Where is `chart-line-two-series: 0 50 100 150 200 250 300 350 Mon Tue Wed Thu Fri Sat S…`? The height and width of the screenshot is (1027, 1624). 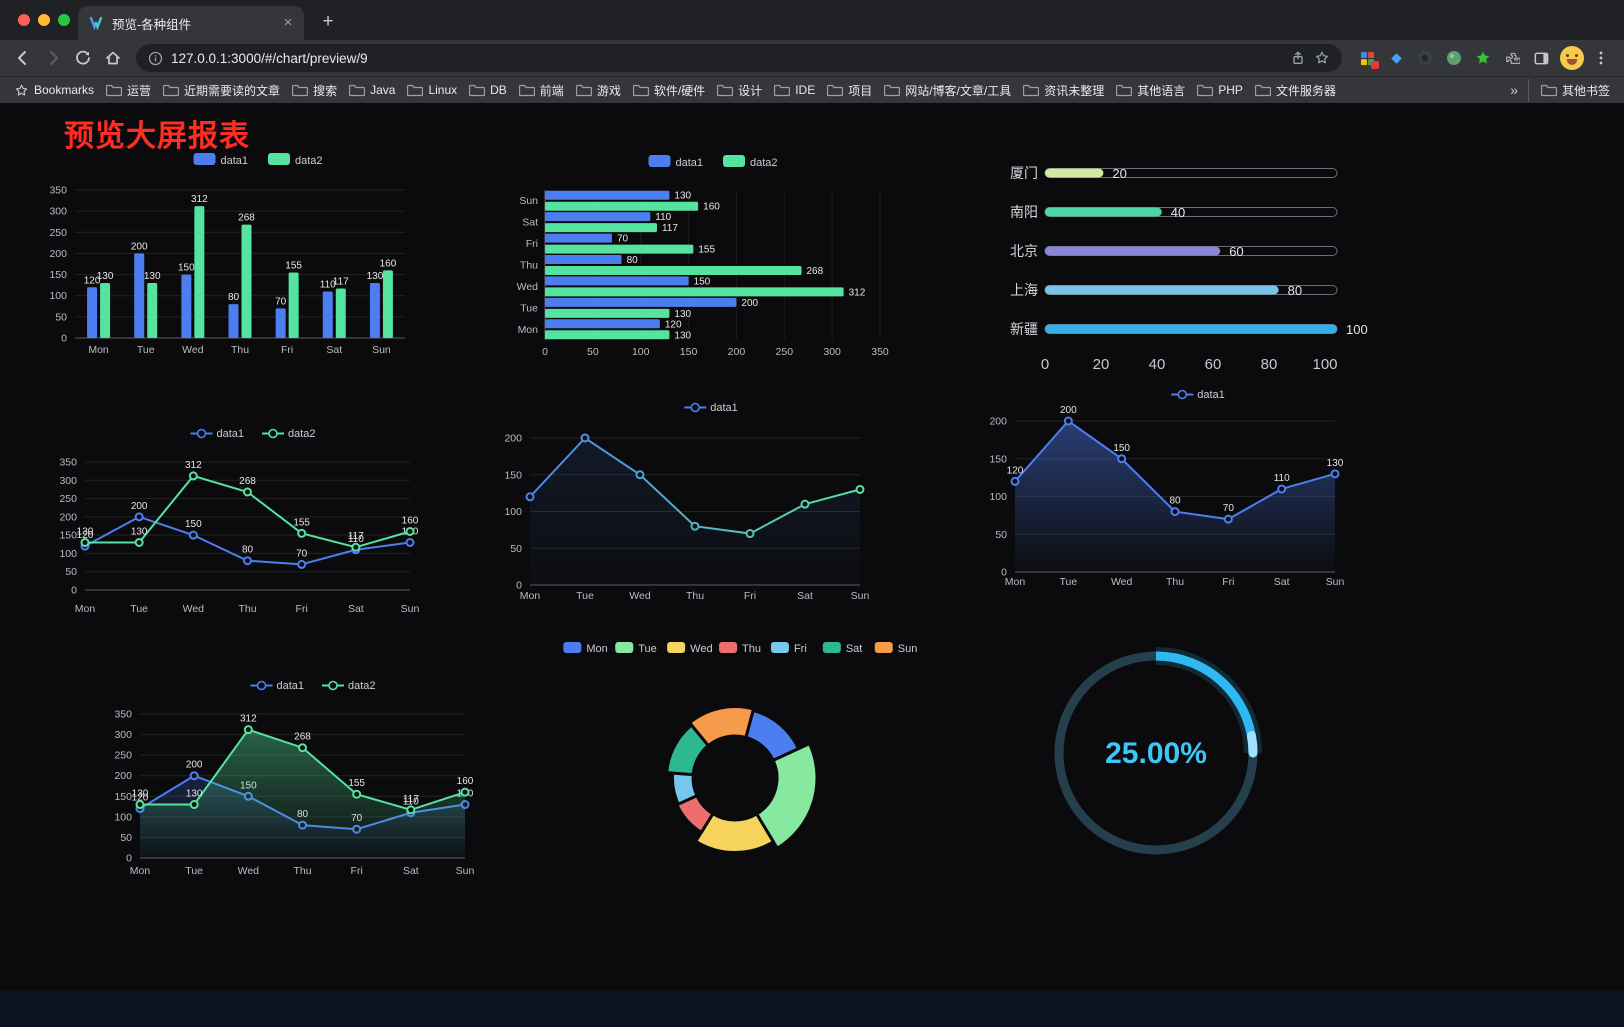 chart-line-two-series: 0 50 100 150 200 250 300 350 Mon Tue Wed Thu Fri Sat S… is located at coordinates (255, 530).